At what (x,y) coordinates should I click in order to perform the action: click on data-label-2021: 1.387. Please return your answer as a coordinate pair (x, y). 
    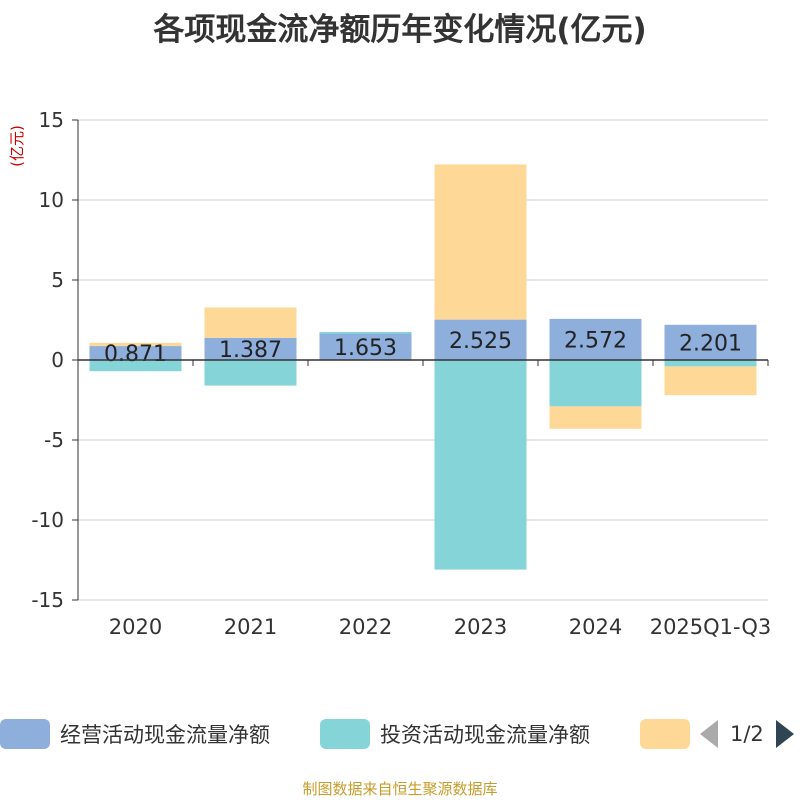
    Looking at the image, I should click on (250, 350).